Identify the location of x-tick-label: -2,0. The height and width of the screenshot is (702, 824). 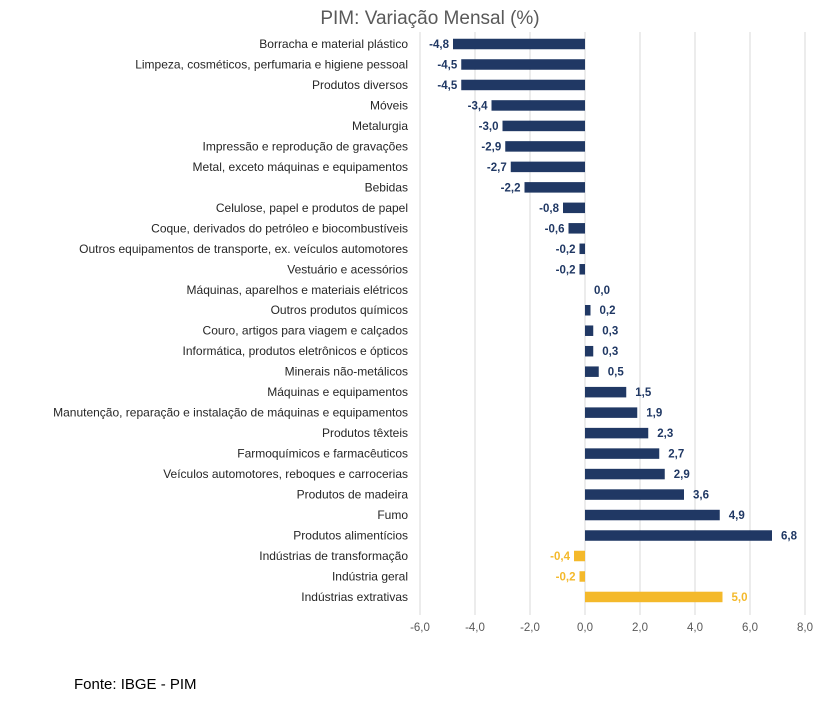
(530, 628).